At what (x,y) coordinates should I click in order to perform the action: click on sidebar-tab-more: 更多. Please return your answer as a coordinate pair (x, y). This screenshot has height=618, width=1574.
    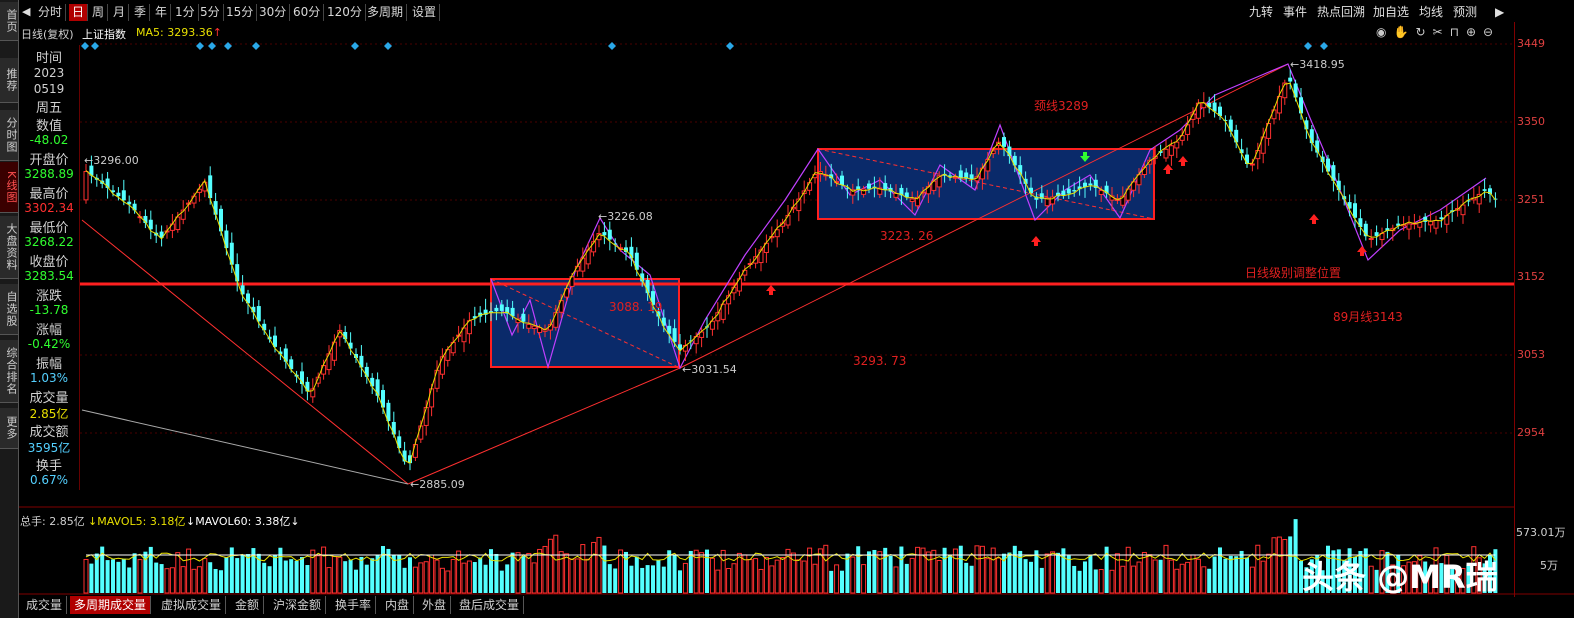
    Looking at the image, I should click on (9, 428).